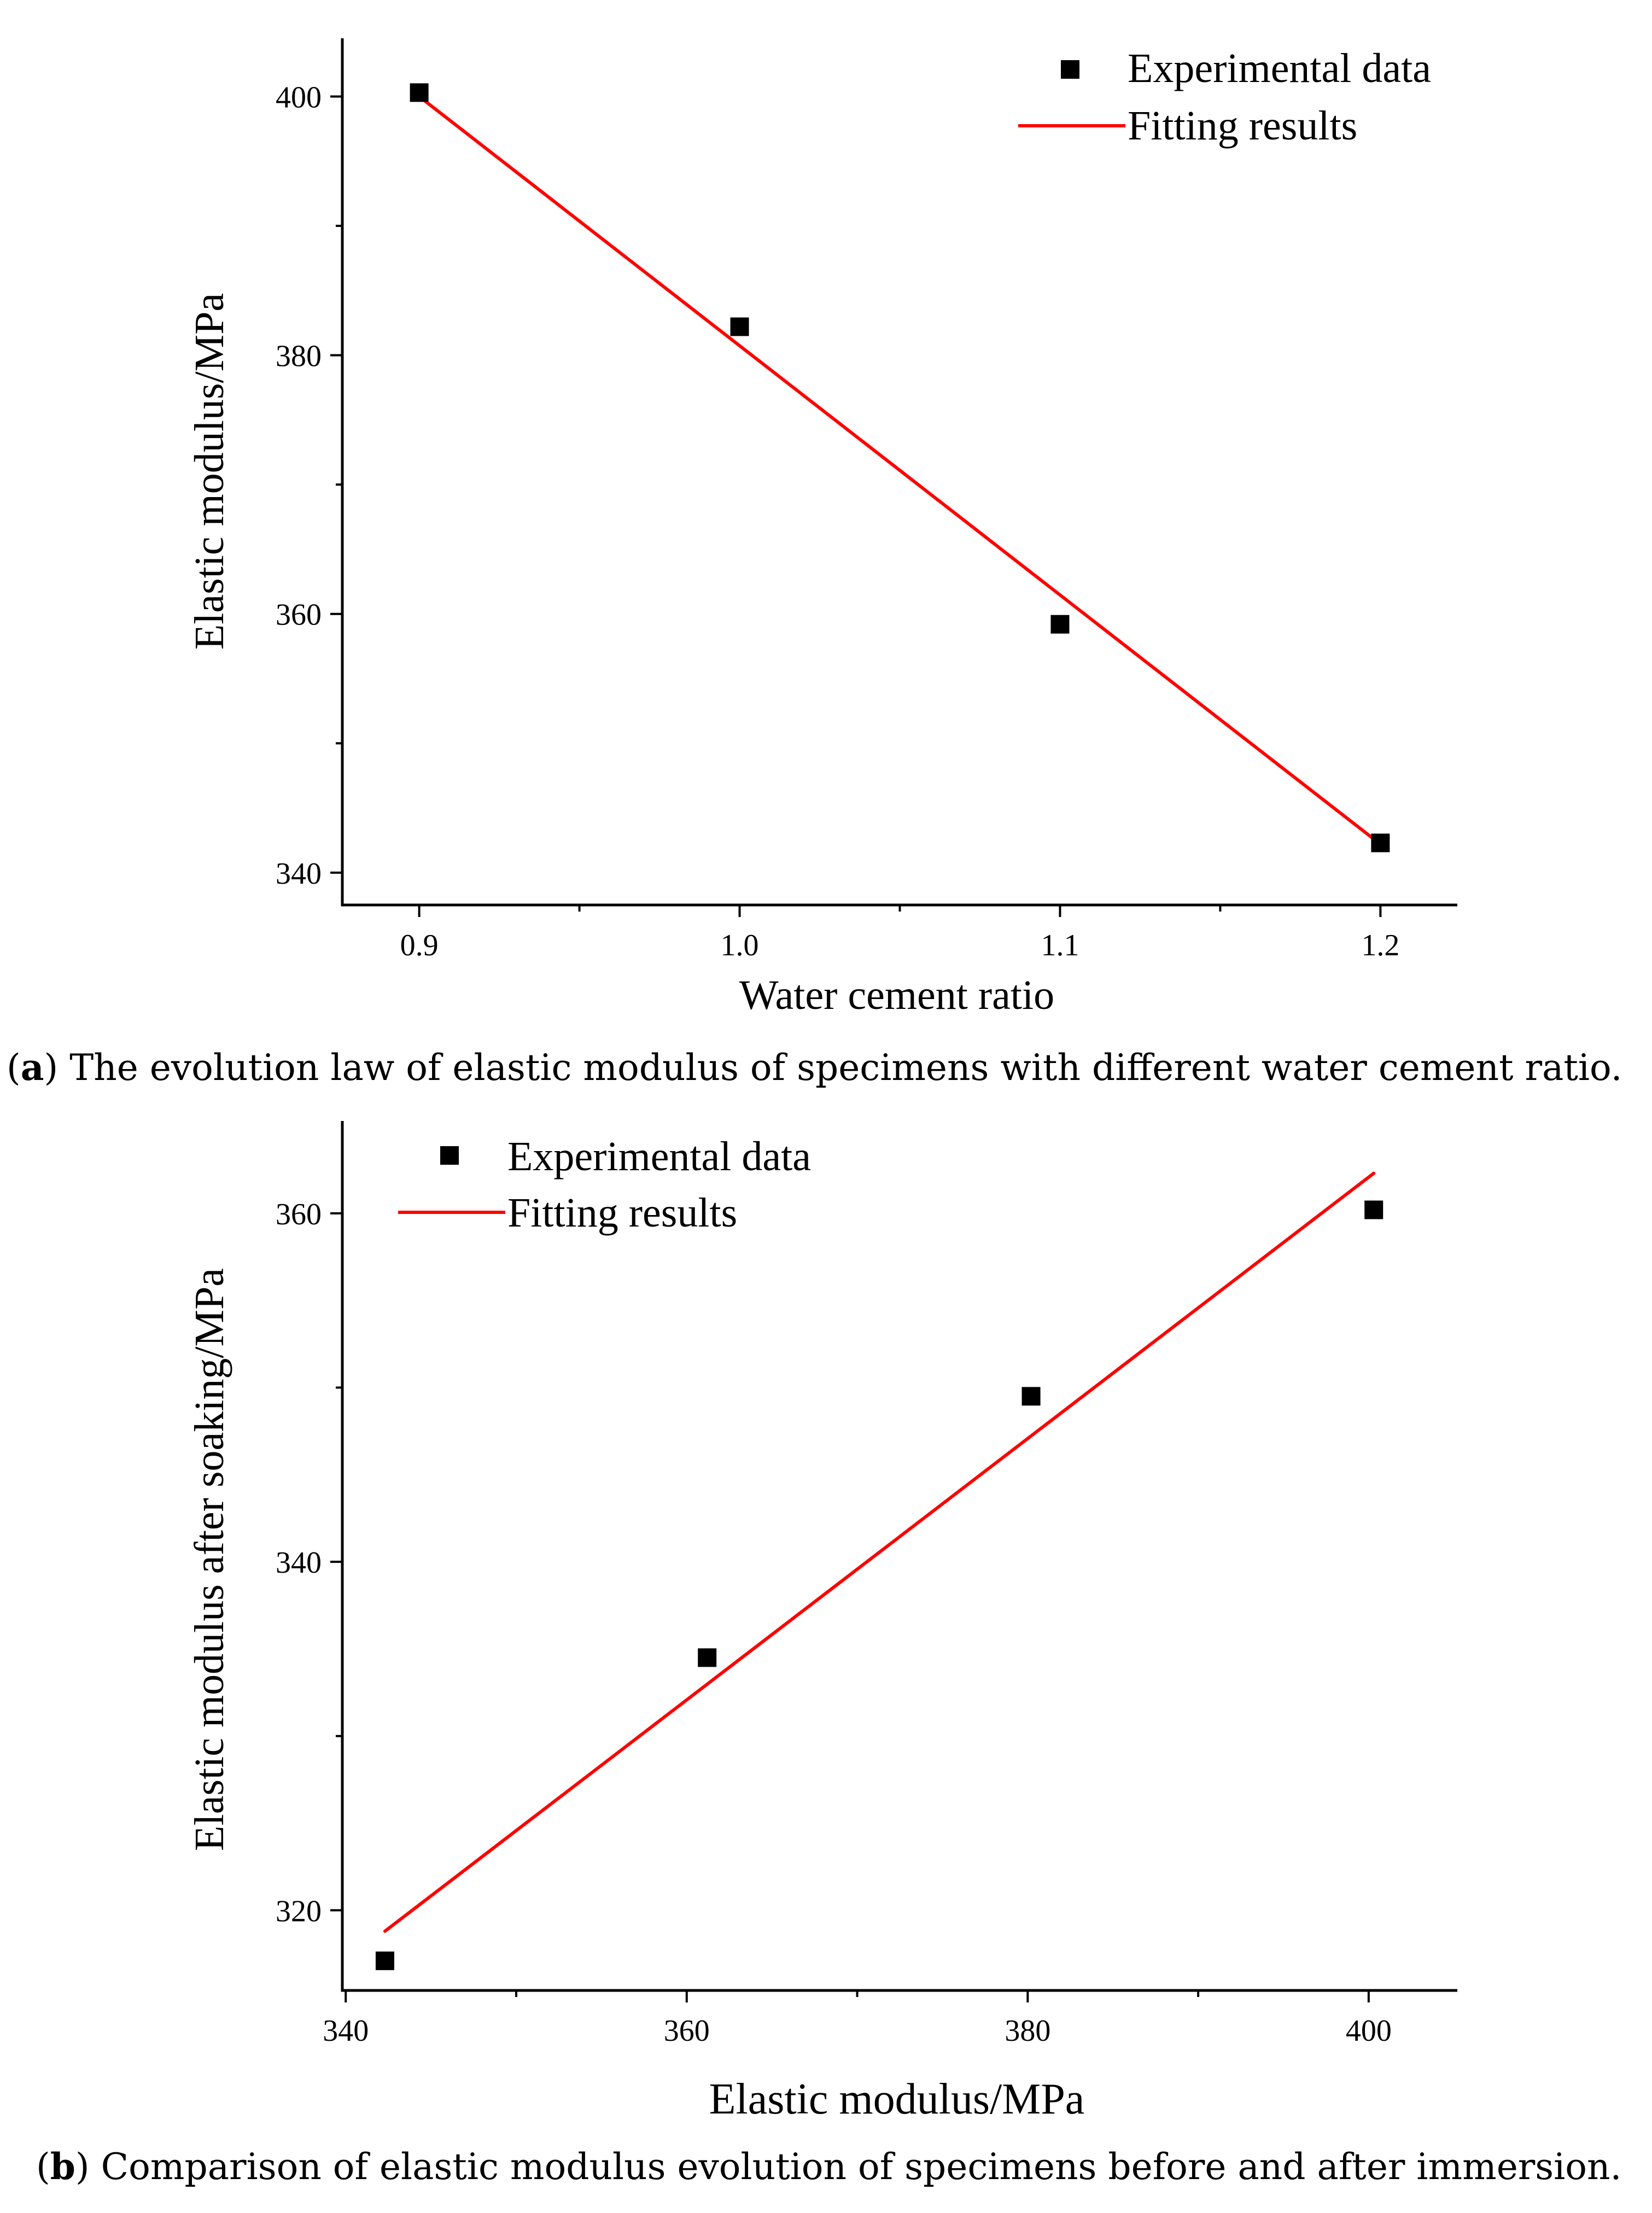 Image resolution: width=1652 pixels, height=2213 pixels. Describe the element at coordinates (659, 1157) in the screenshot. I see `panel-b-legend-label-0: Experimental data` at that location.